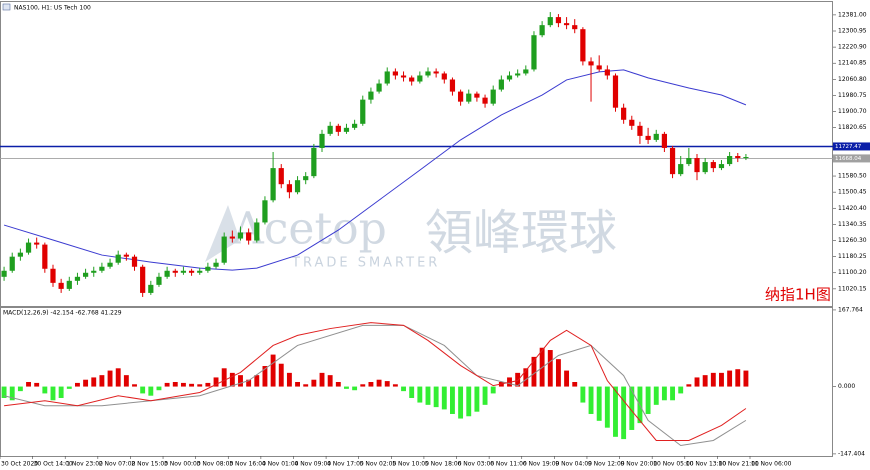 The width and height of the screenshot is (870, 470). What do you see at coordinates (247, 464) in the screenshot?
I see `x-tick-label: 3 Nov 16:00` at bounding box center [247, 464].